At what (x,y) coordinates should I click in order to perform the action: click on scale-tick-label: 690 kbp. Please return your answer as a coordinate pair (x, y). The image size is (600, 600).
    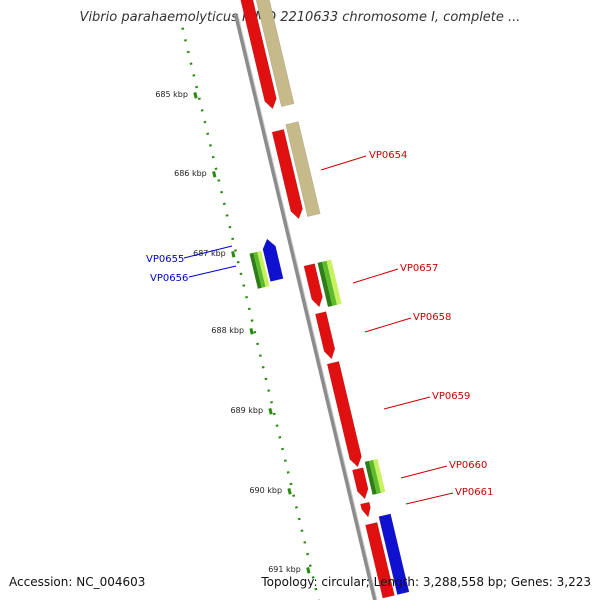
    Looking at the image, I should click on (265, 490).